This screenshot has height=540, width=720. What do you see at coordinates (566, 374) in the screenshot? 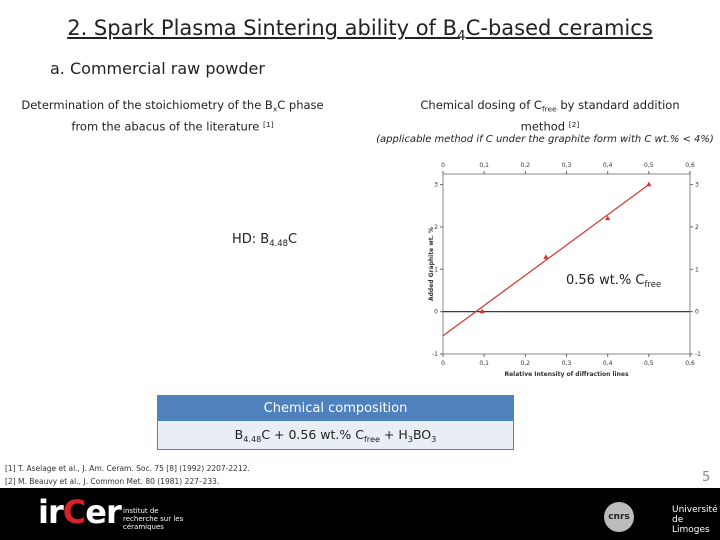
I see `x-axis-label: Relative Intensity of diffraction lines` at bounding box center [566, 374].